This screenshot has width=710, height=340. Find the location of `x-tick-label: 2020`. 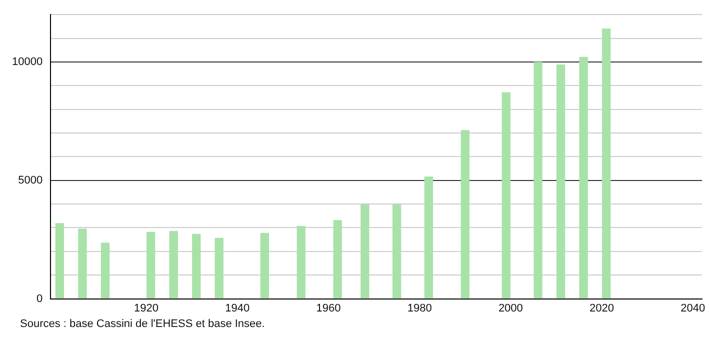

x-tick-label: 2020 is located at coordinates (602, 308).